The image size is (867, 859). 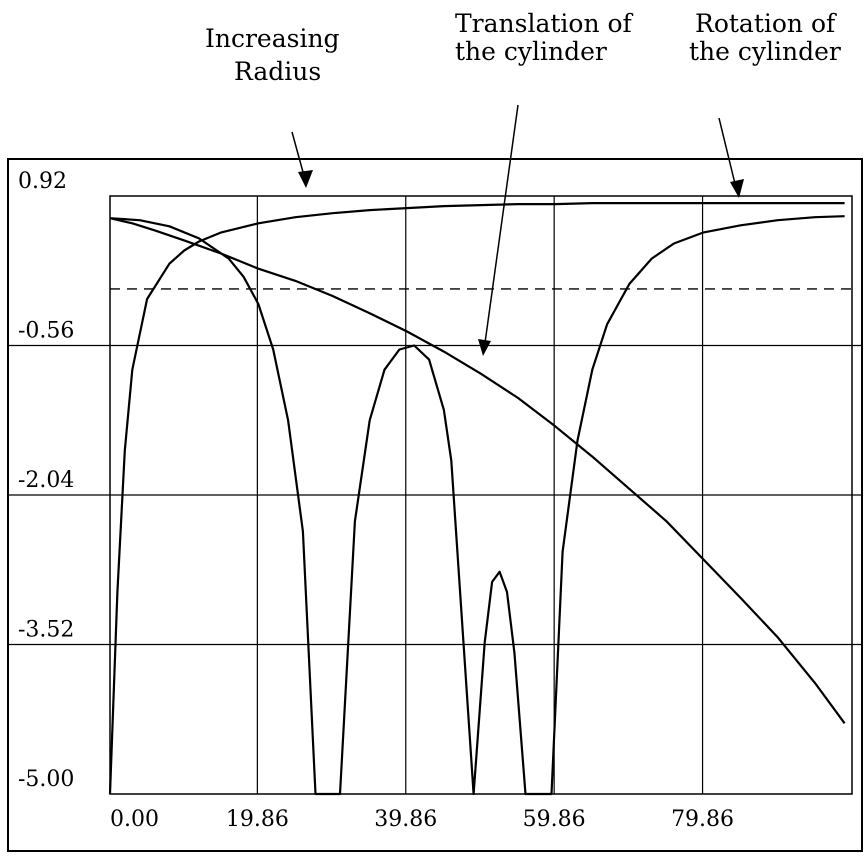 What do you see at coordinates (257, 819) in the screenshot?
I see `x-tick-label: 19.86` at bounding box center [257, 819].